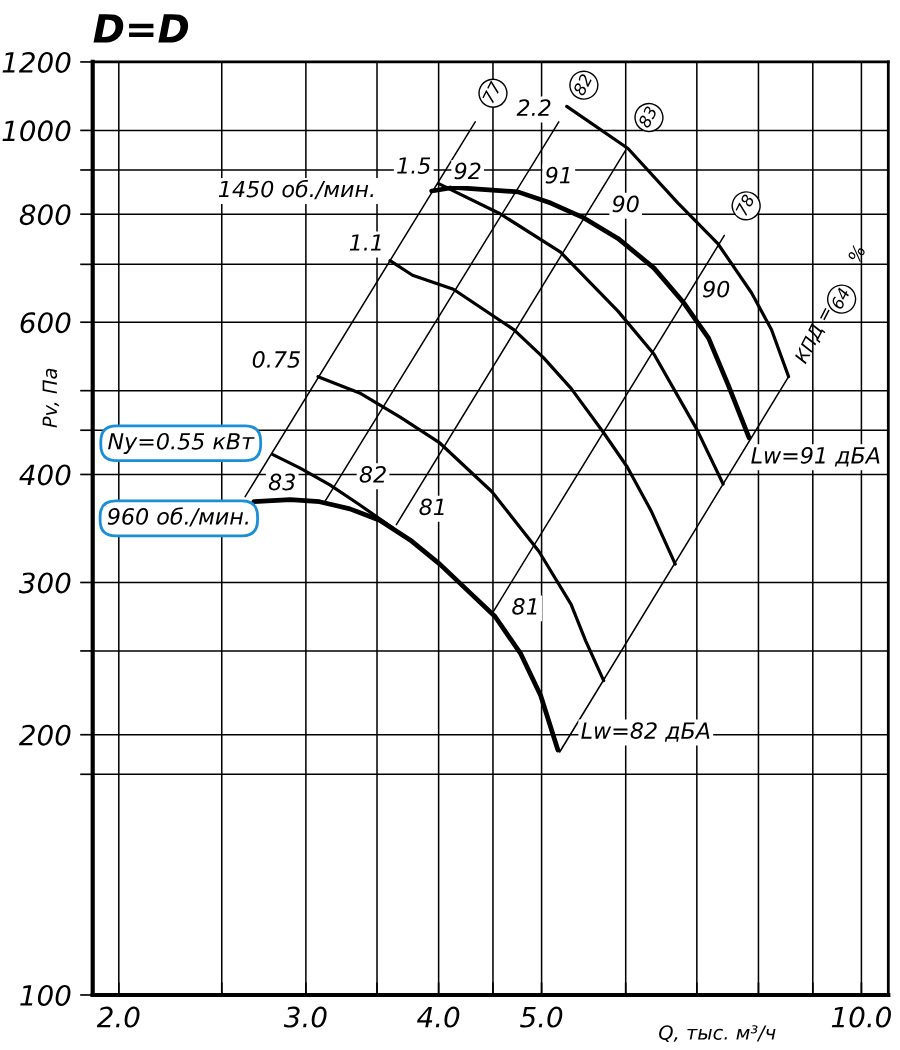  What do you see at coordinates (815, 456) in the screenshot?
I see `annotation: Lw=91 дБА` at bounding box center [815, 456].